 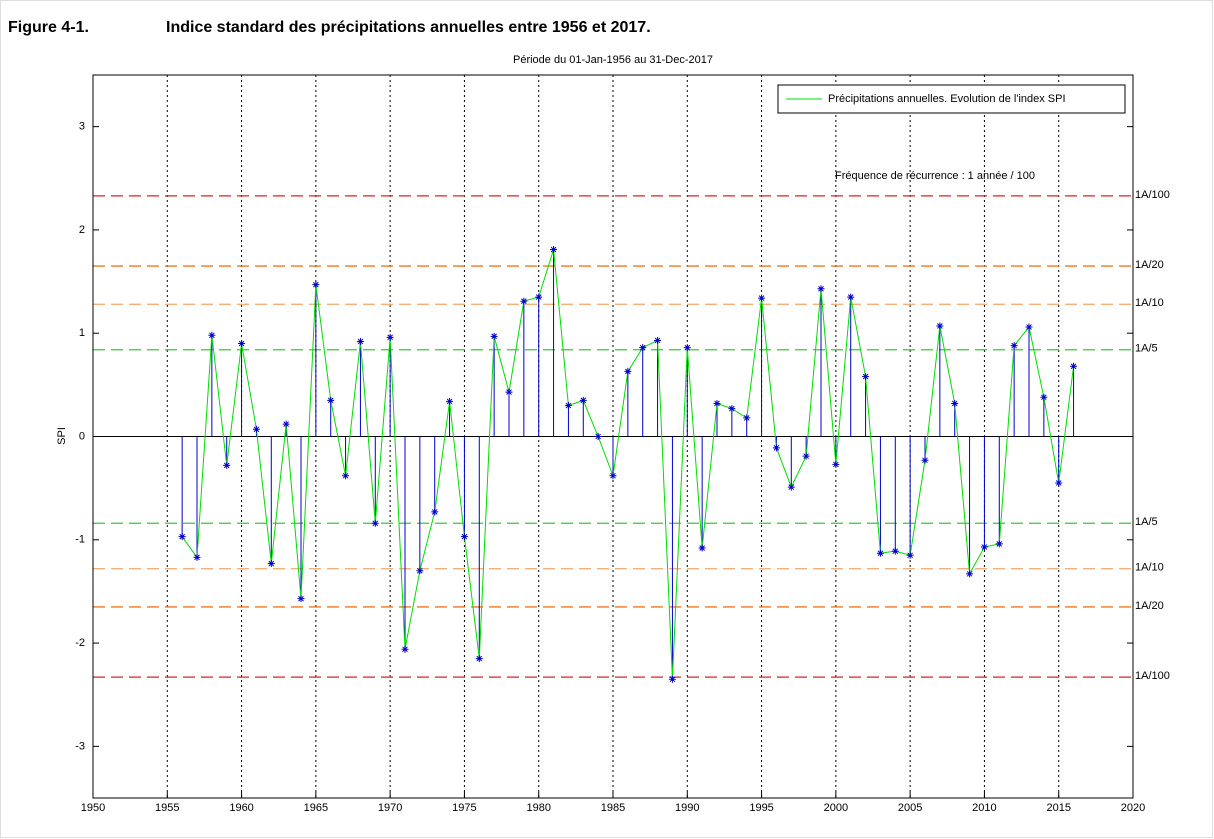 What do you see at coordinates (80, 540) in the screenshot?
I see `y-tick-label: -1` at bounding box center [80, 540].